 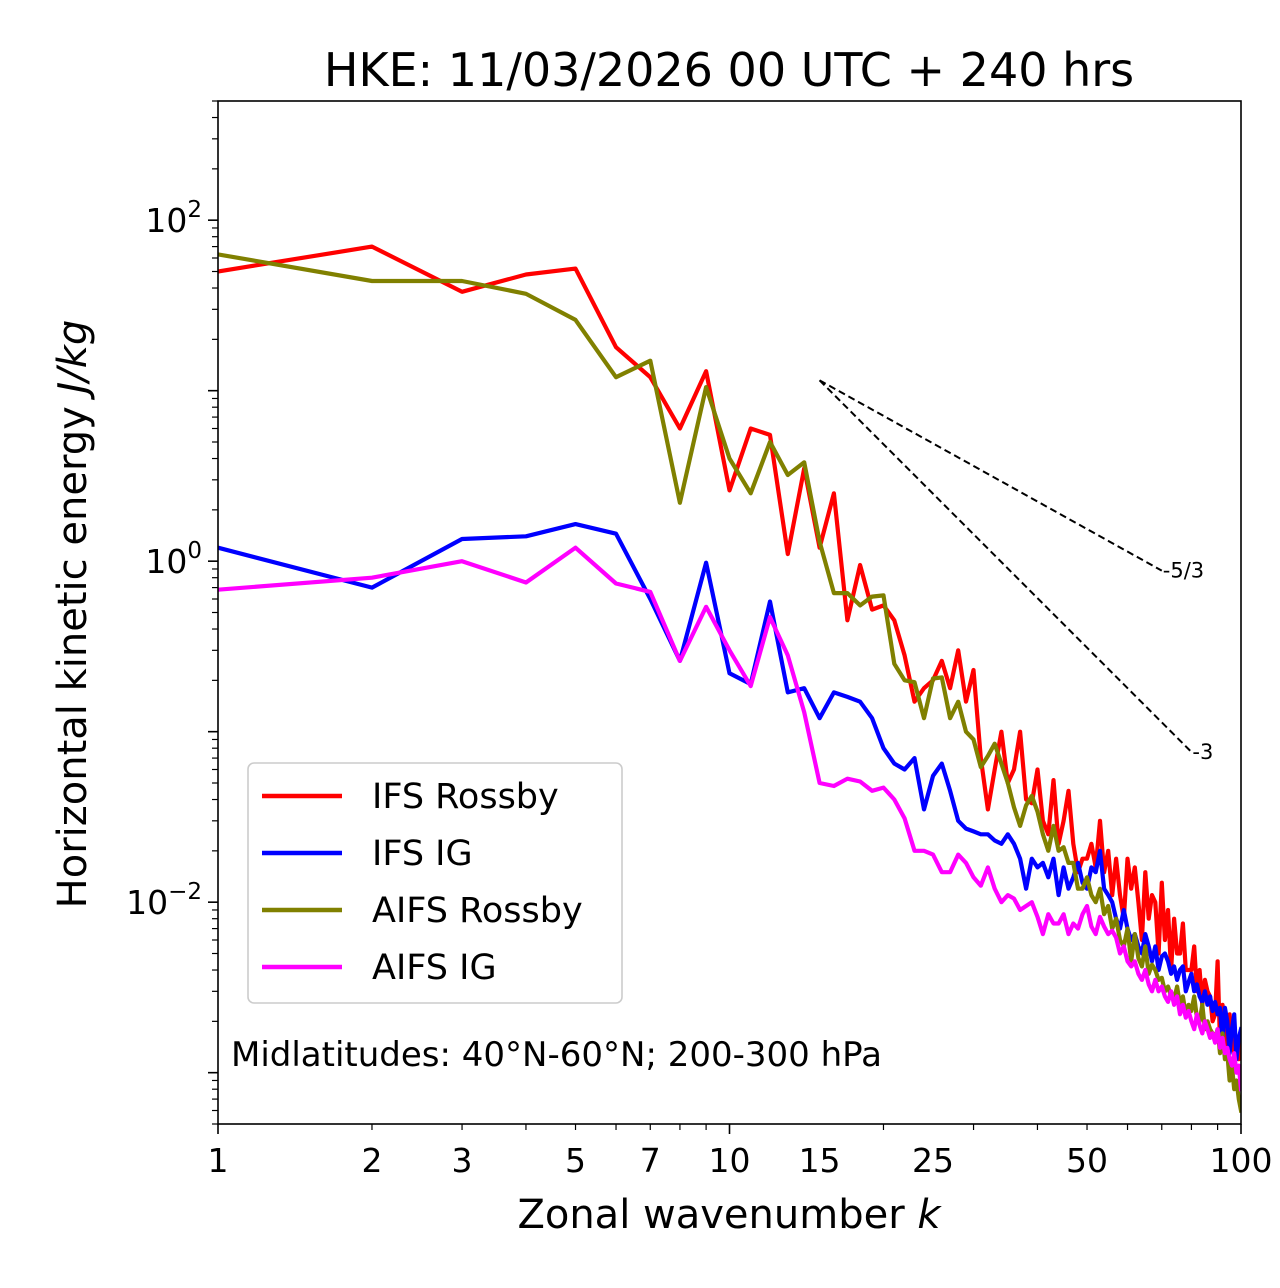 What do you see at coordinates (465, 797) in the screenshot?
I see `legend-label: IFS Rossby` at bounding box center [465, 797].